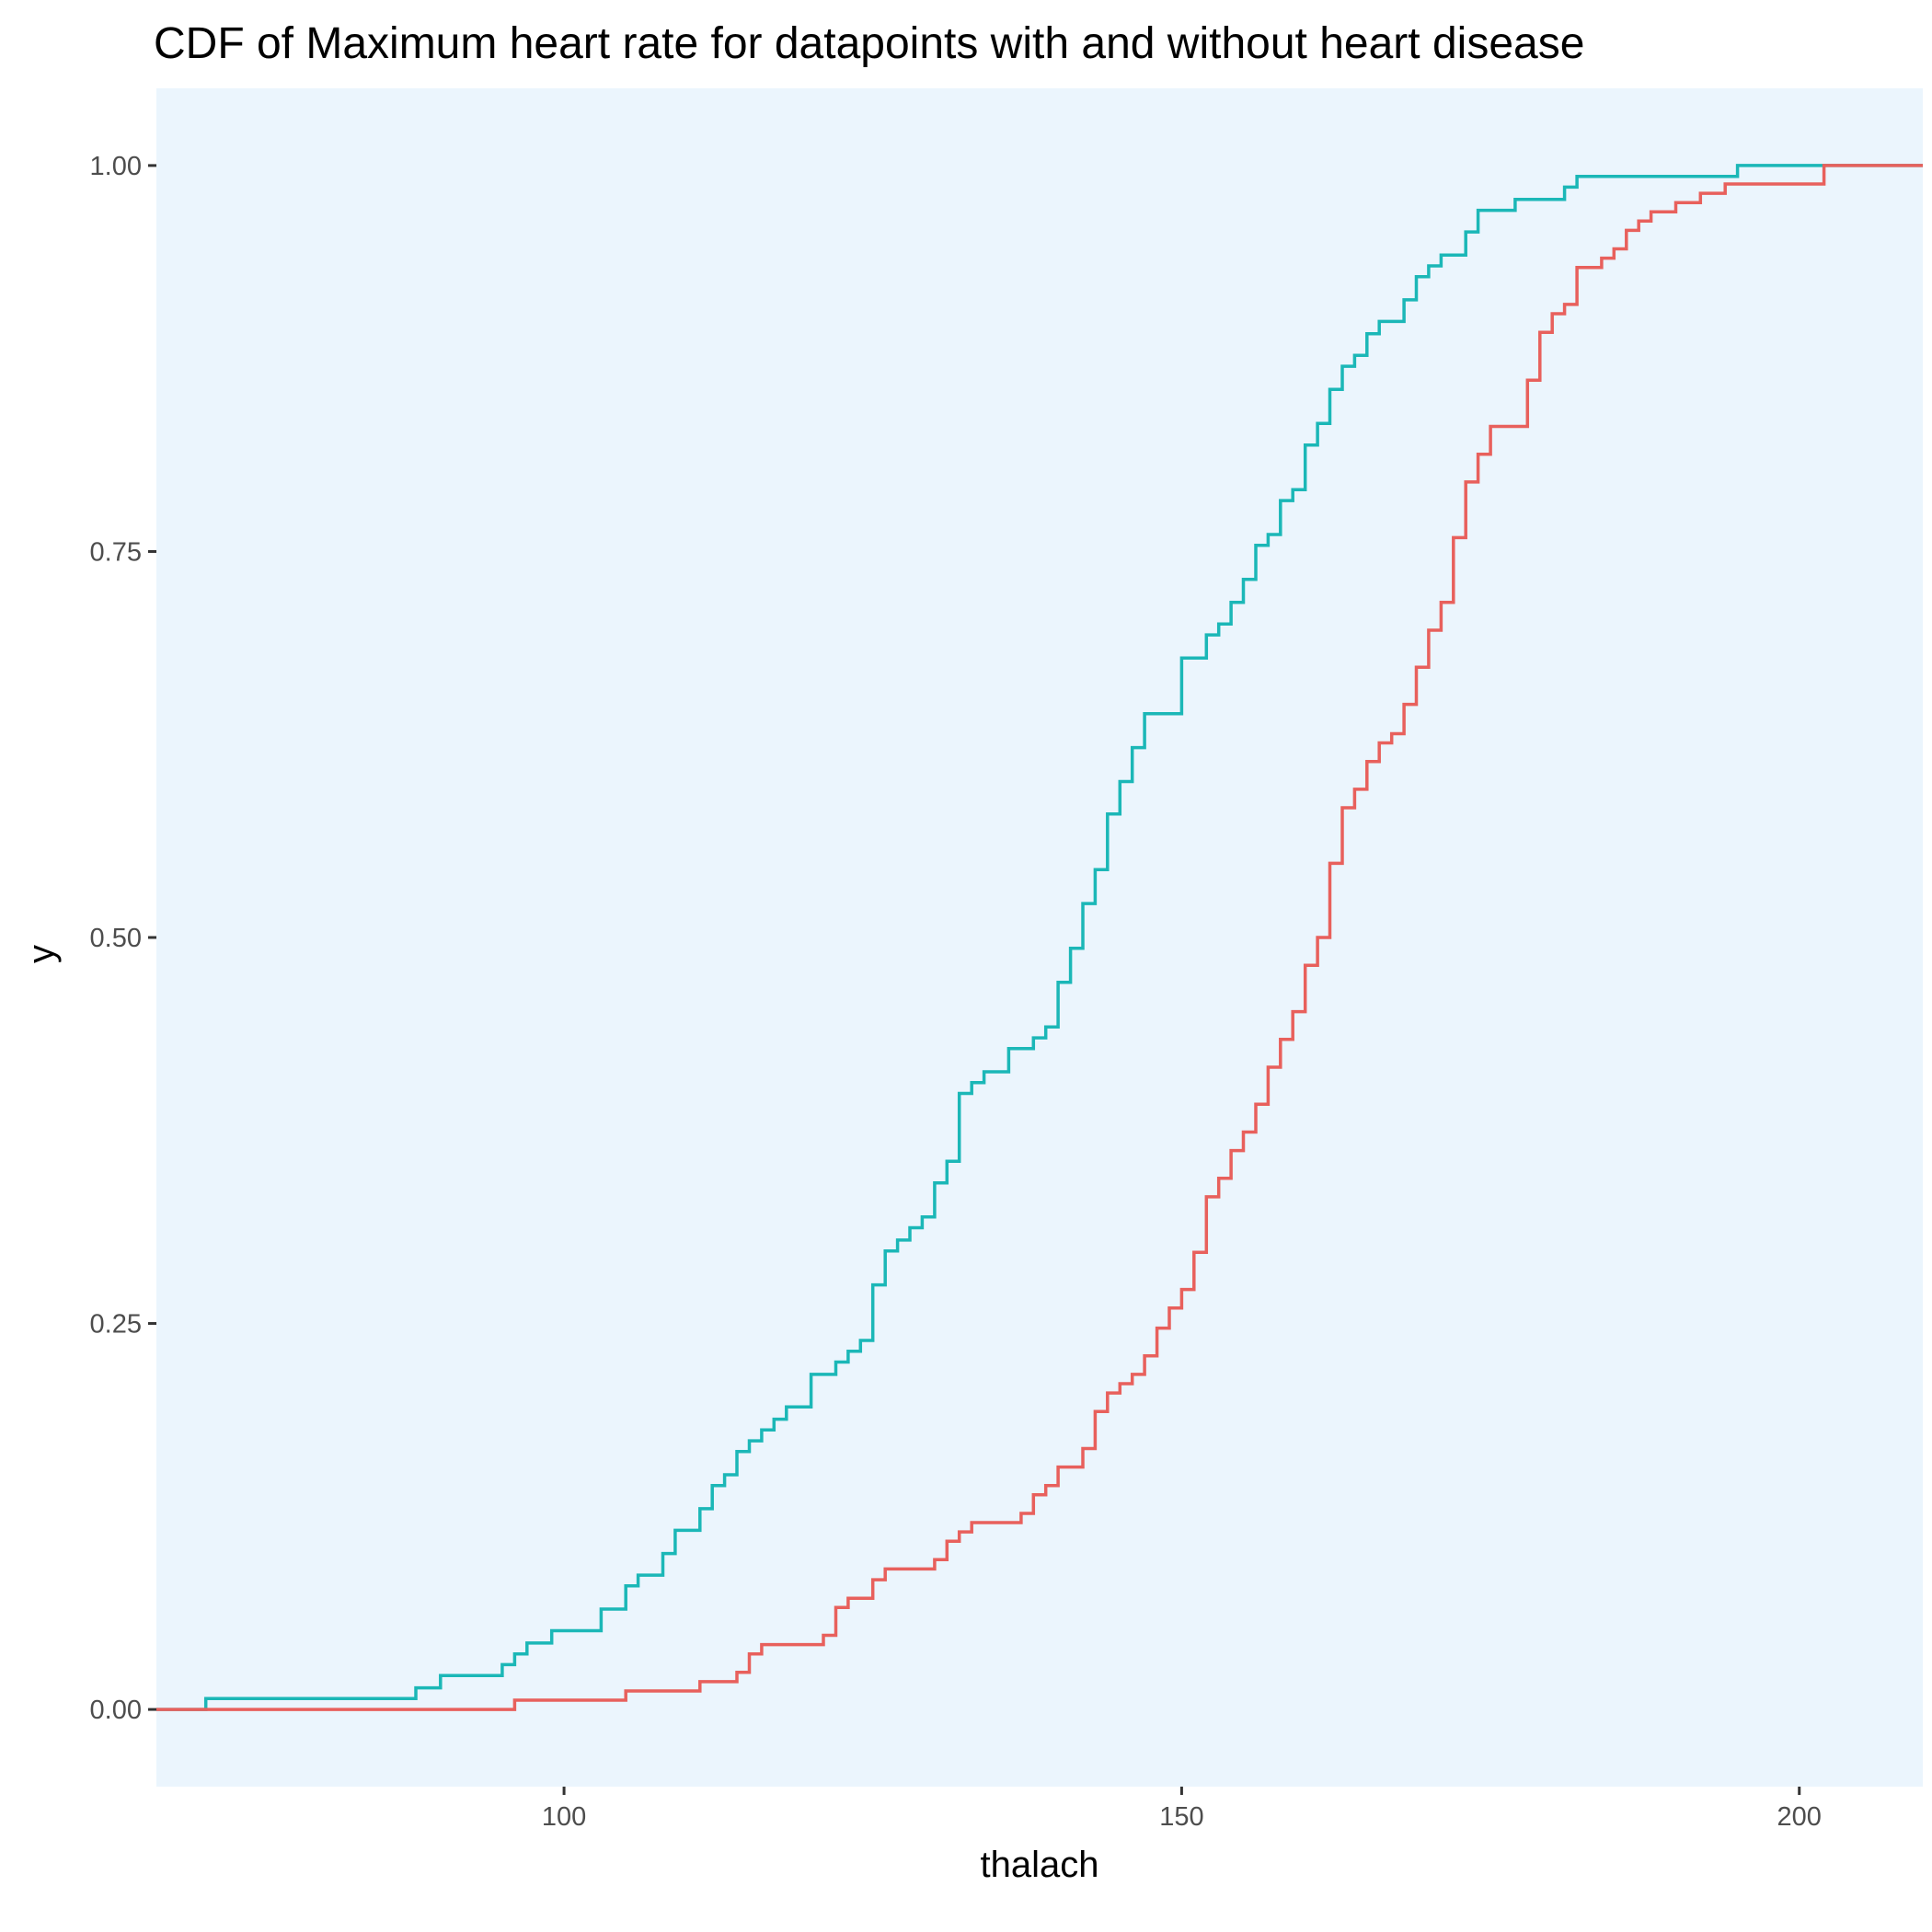  What do you see at coordinates (116, 166) in the screenshot?
I see `y-tick-label: 1.00` at bounding box center [116, 166].